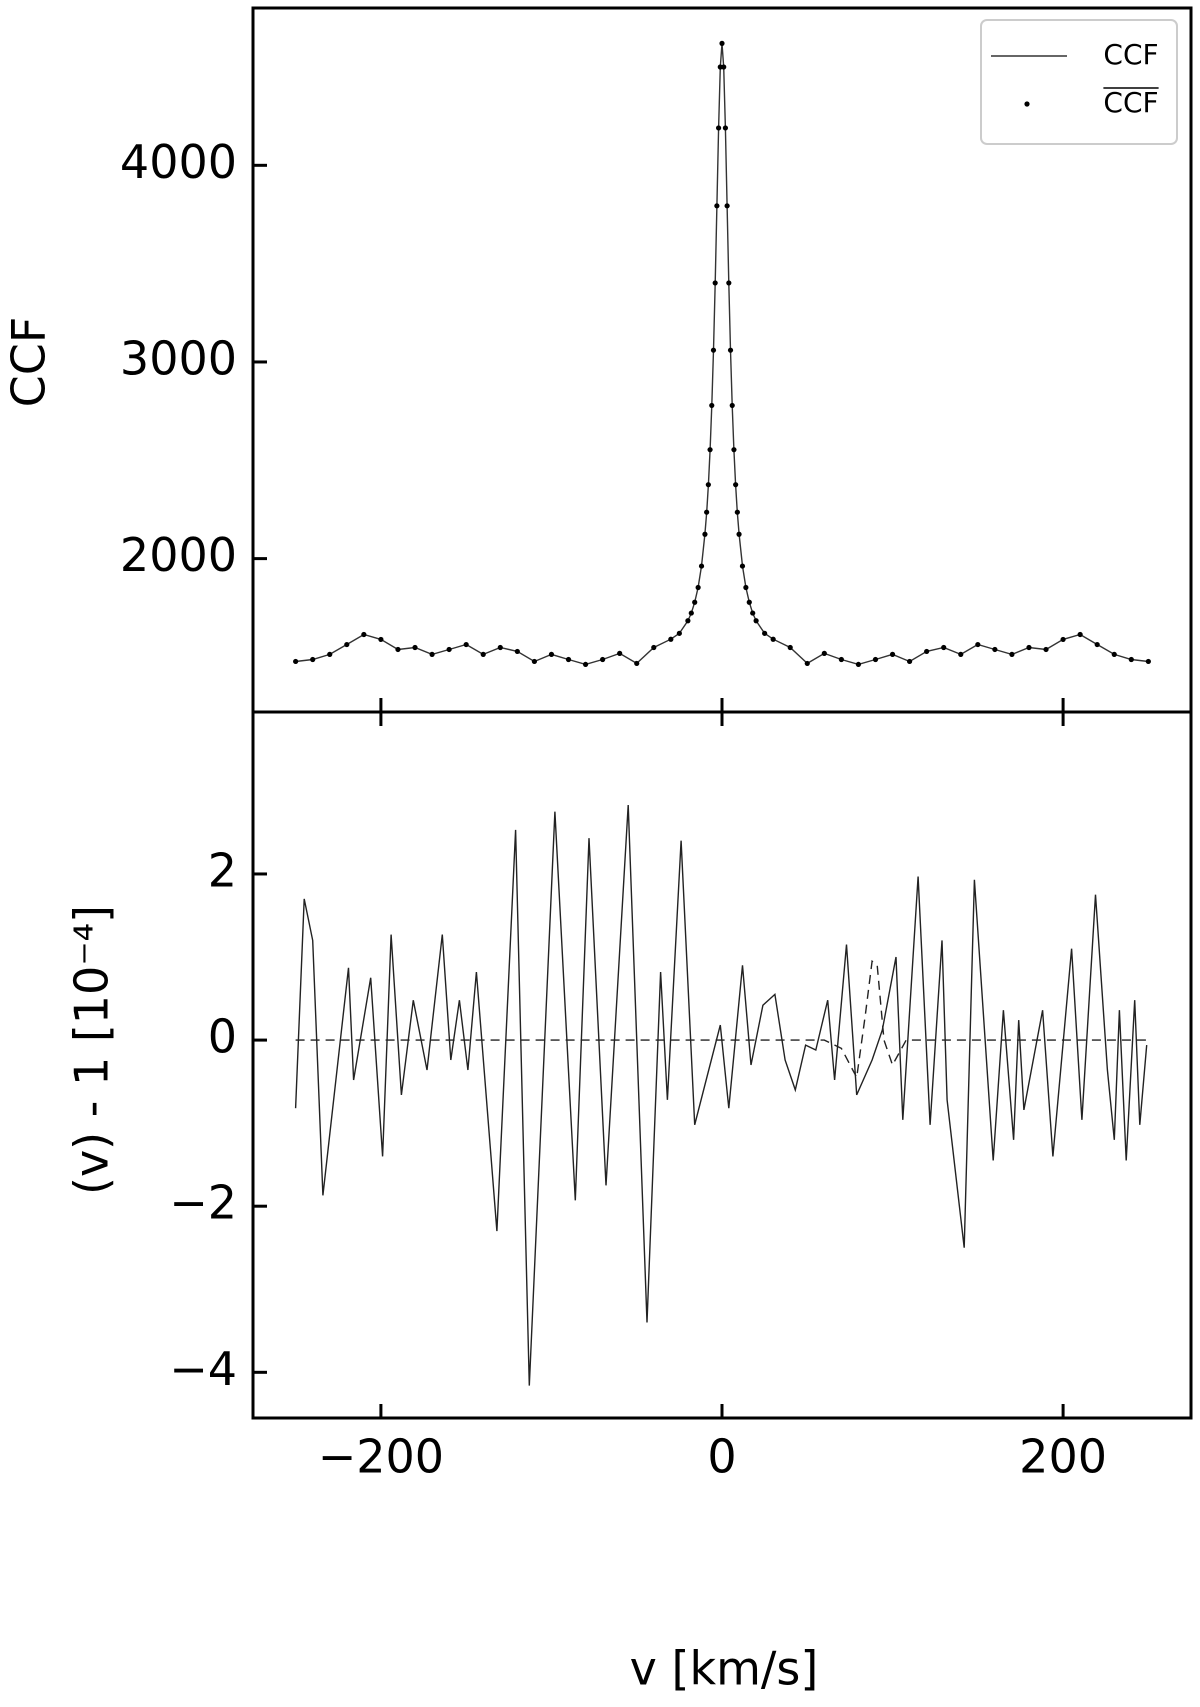  What do you see at coordinates (721, 1457) in the screenshot?
I see `x-tick-label: 0` at bounding box center [721, 1457].